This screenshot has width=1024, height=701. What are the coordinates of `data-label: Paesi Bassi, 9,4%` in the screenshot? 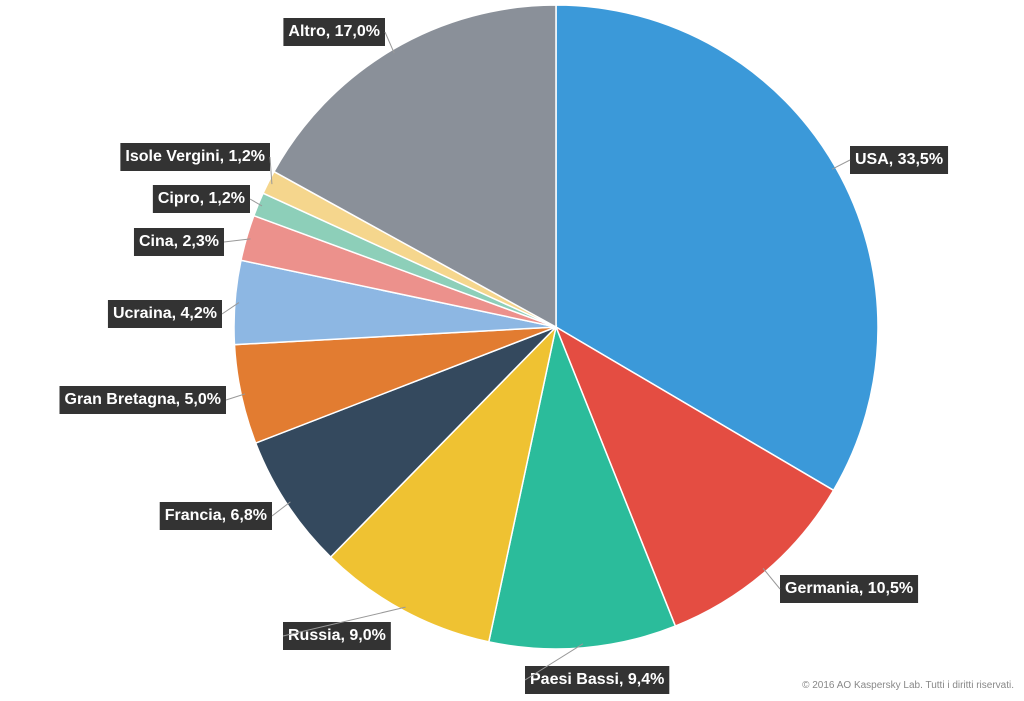 It's located at (597, 679).